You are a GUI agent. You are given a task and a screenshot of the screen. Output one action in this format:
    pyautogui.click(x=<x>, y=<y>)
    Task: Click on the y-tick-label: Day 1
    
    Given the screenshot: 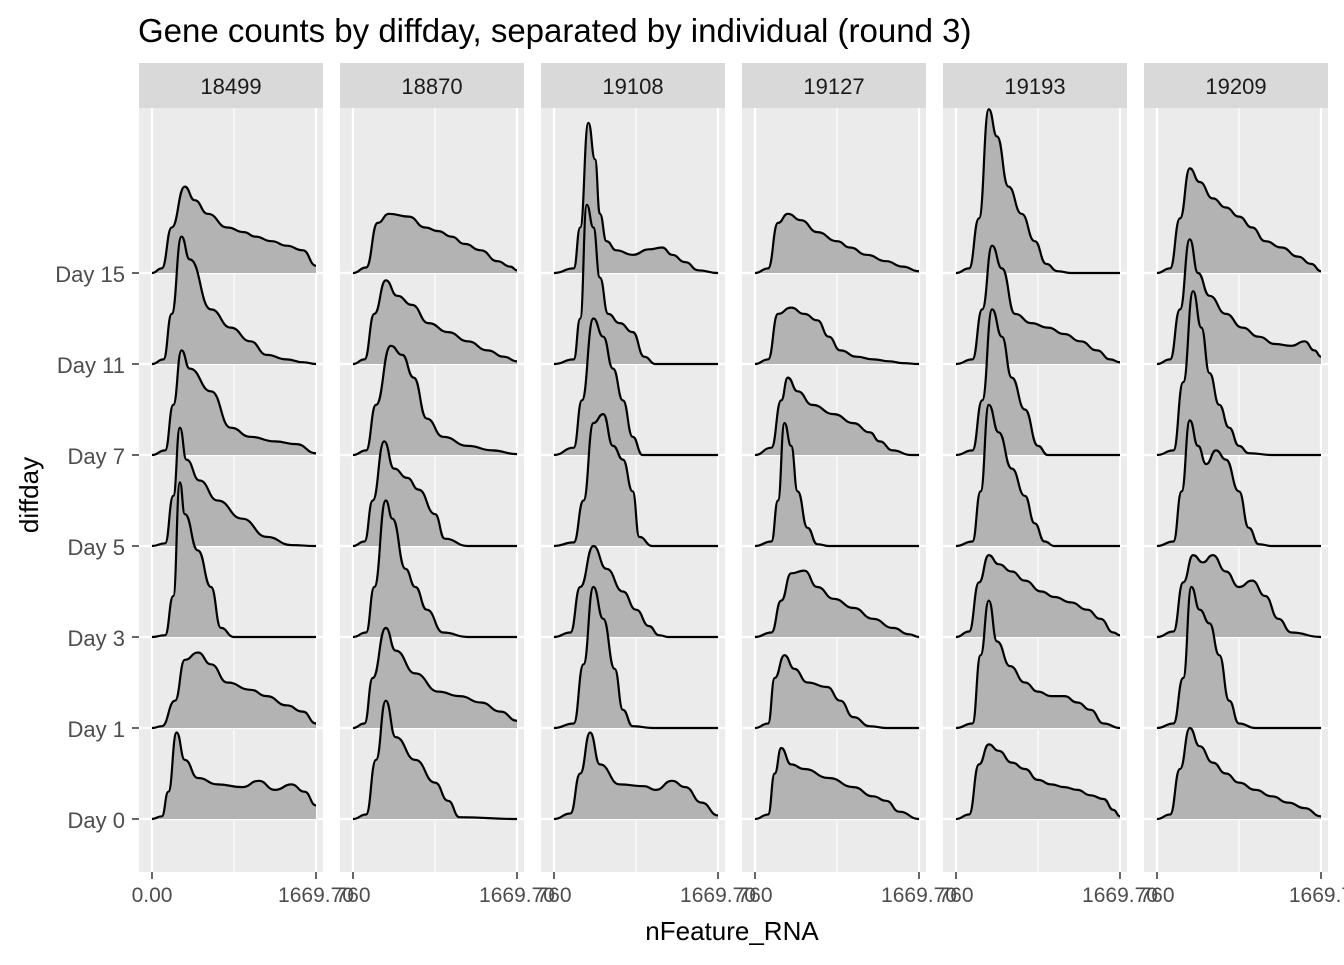 What is the action you would take?
    pyautogui.click(x=96, y=729)
    